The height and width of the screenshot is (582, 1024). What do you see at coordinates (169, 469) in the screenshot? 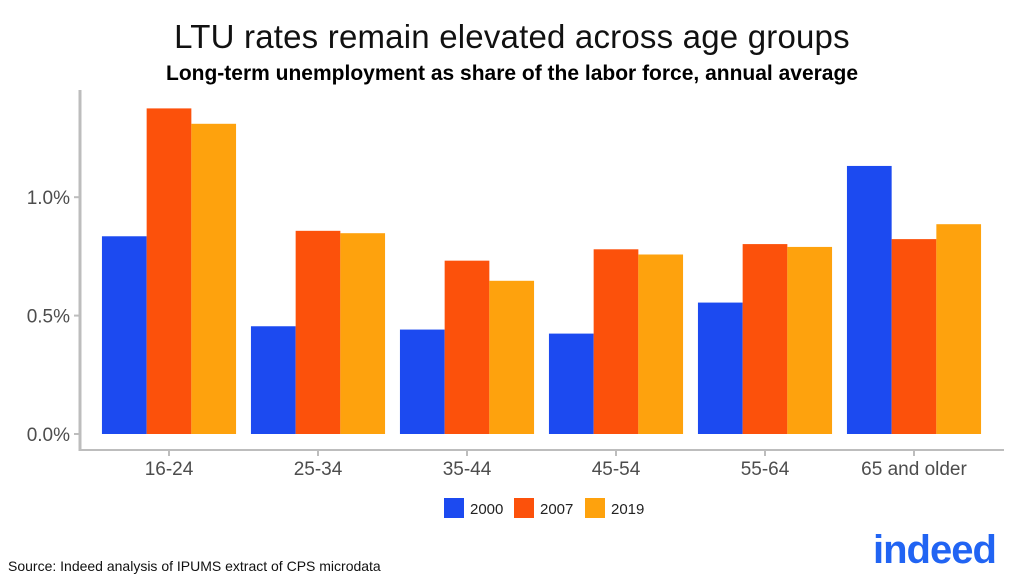
I see `x-tick-label: 16-24` at bounding box center [169, 469].